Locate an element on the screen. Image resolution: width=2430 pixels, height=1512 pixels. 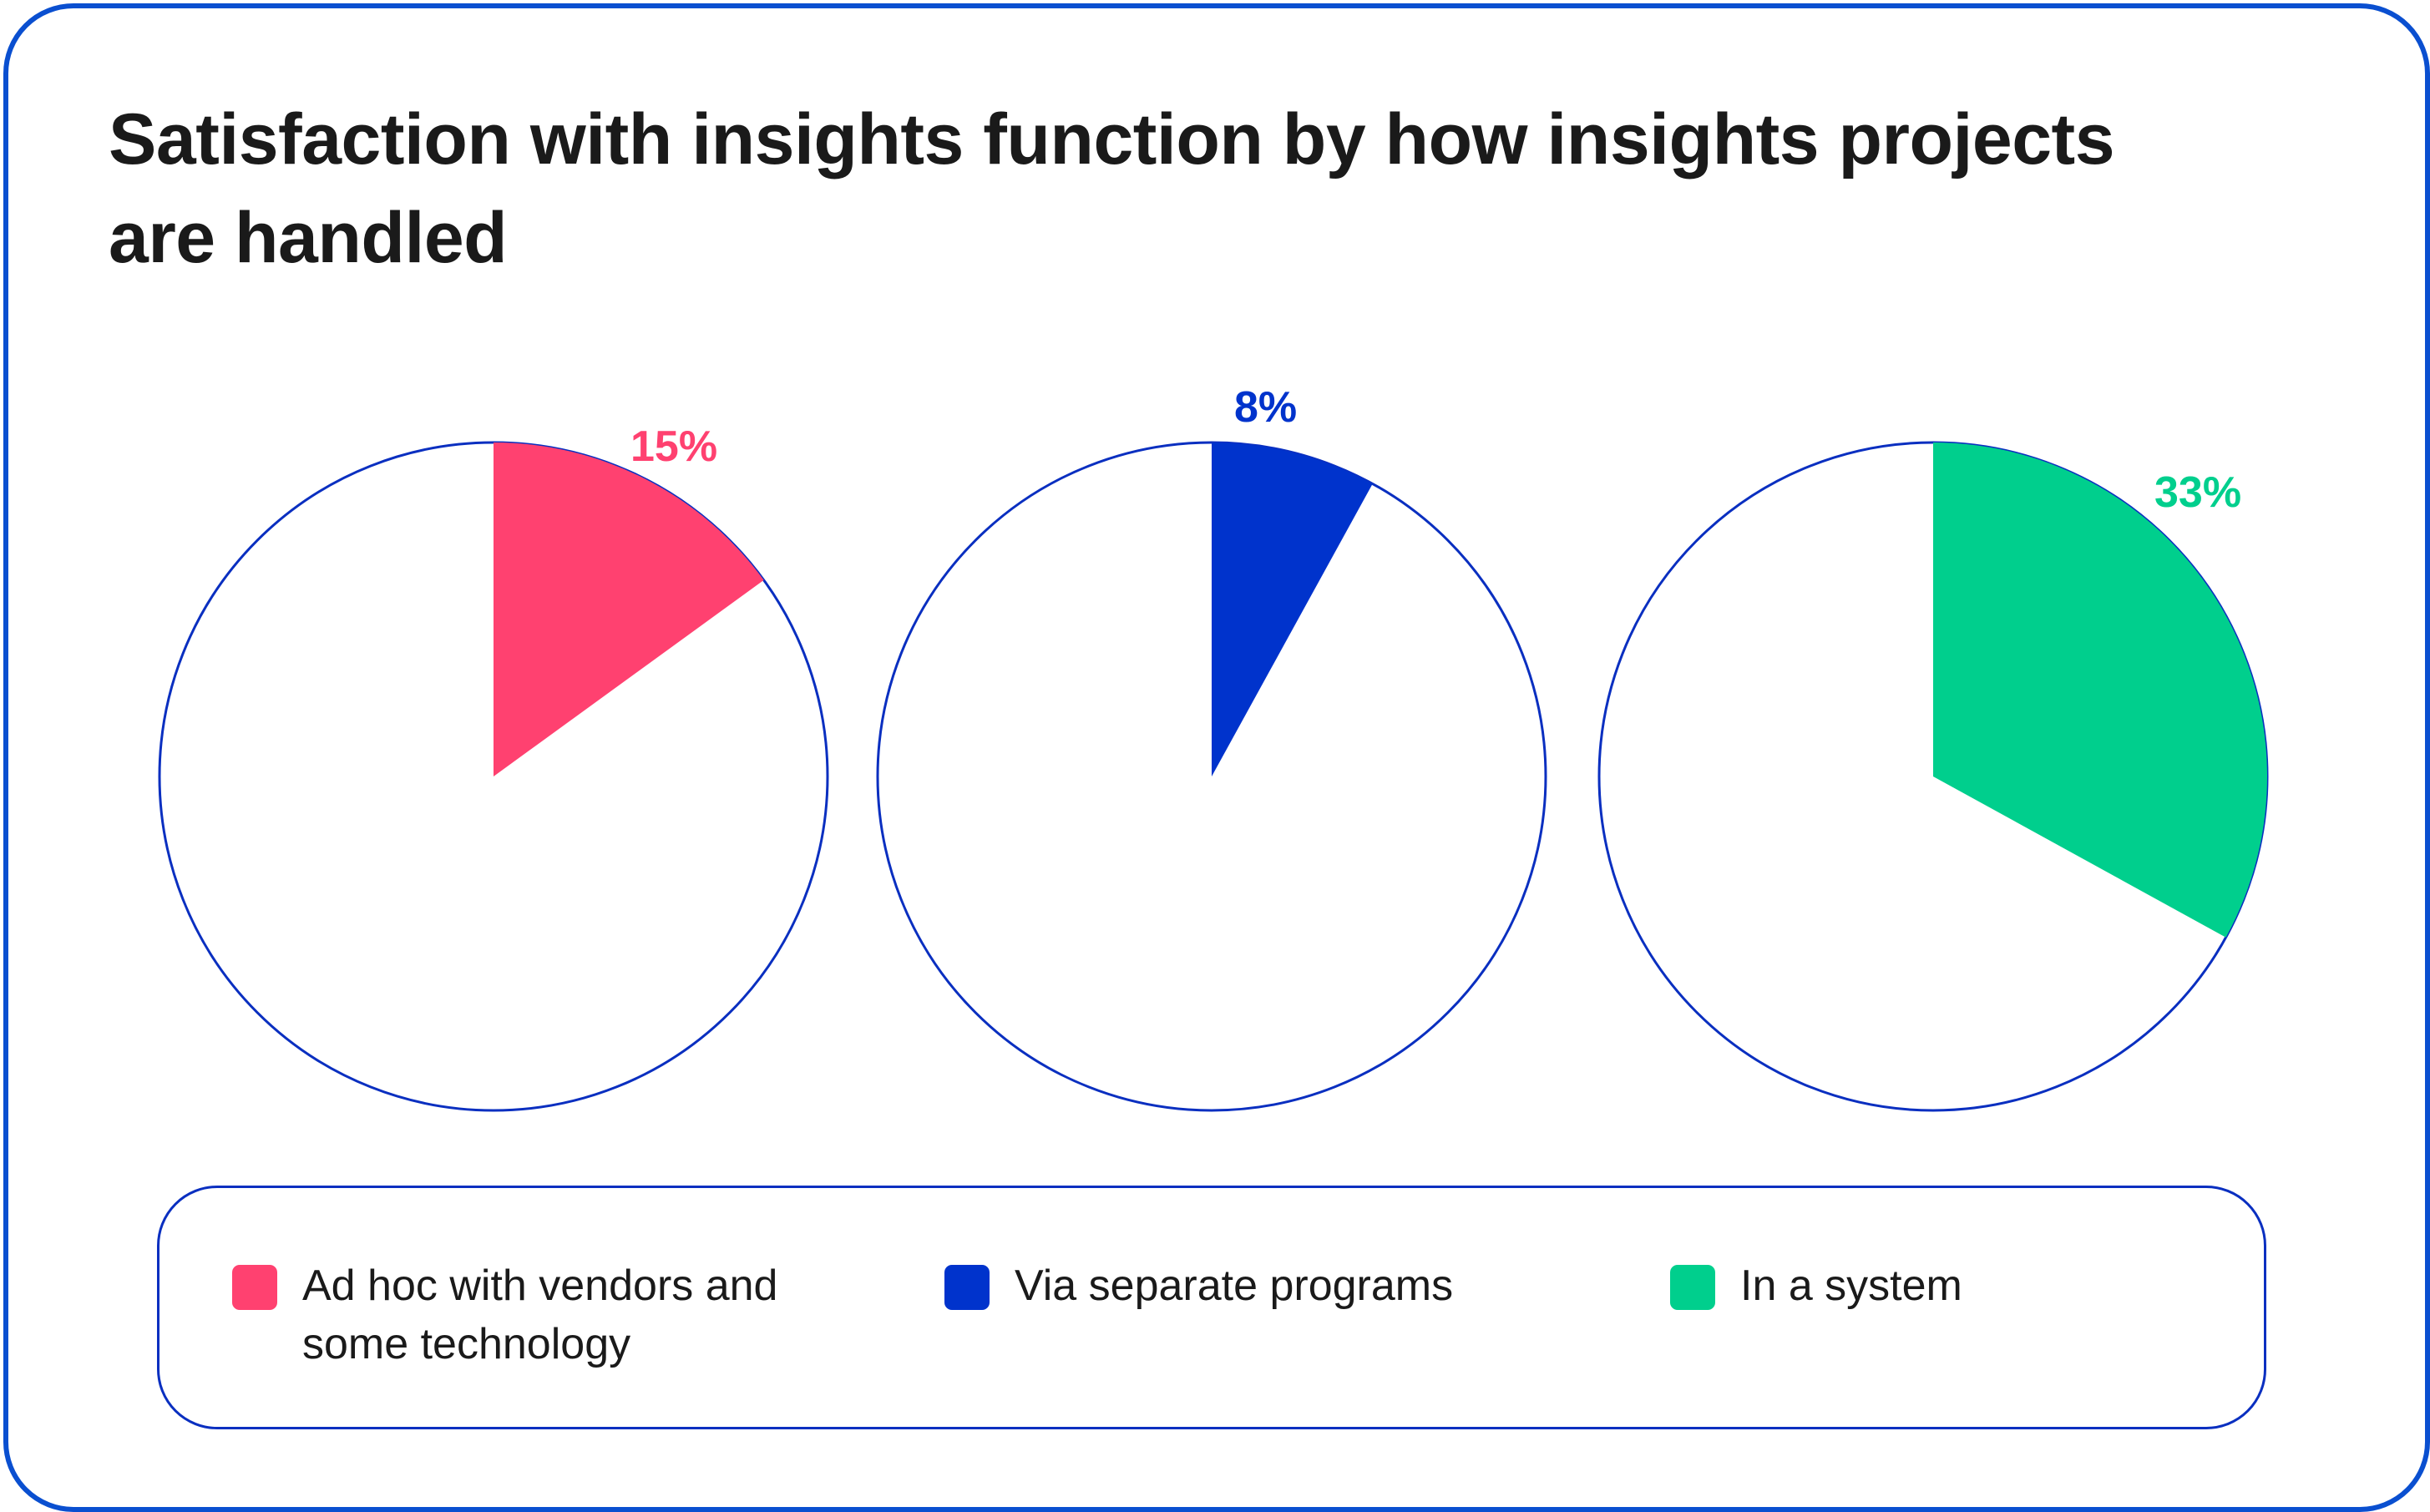
pie-separate-programs: 8% is located at coordinates (1211, 747).